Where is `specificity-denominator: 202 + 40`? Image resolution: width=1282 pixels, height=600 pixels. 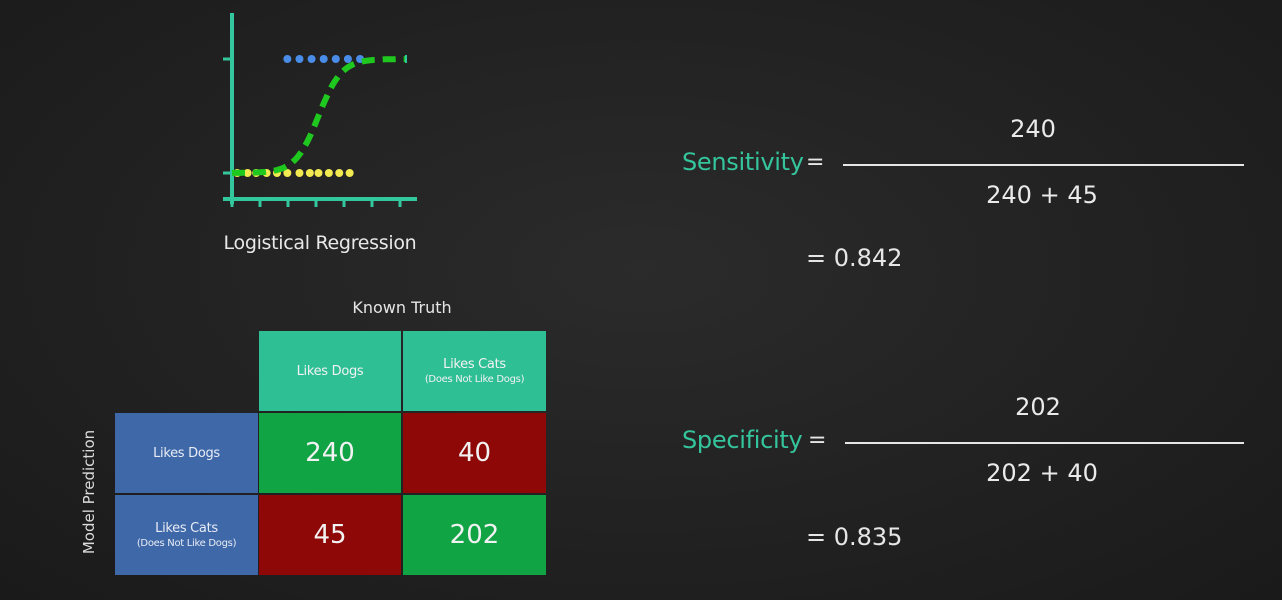
specificity-denominator: 202 + 40 is located at coordinates (1042, 473).